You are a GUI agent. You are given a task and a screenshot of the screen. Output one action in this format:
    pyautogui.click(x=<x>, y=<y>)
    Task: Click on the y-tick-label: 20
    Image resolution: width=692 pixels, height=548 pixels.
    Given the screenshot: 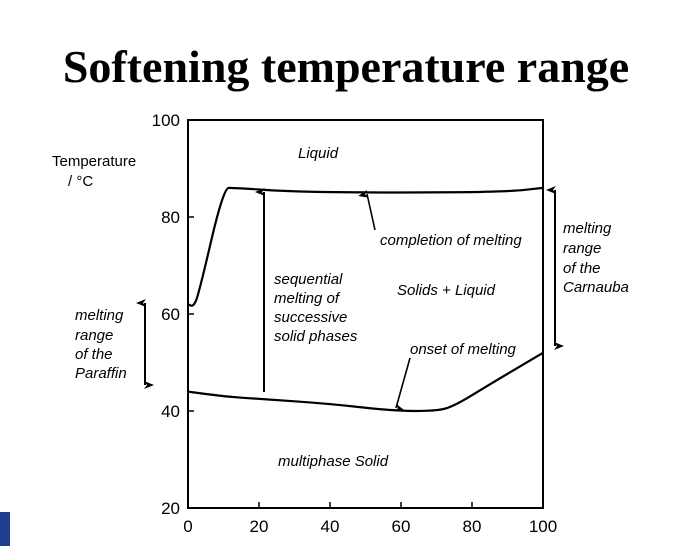 What is the action you would take?
    pyautogui.click(x=170, y=508)
    